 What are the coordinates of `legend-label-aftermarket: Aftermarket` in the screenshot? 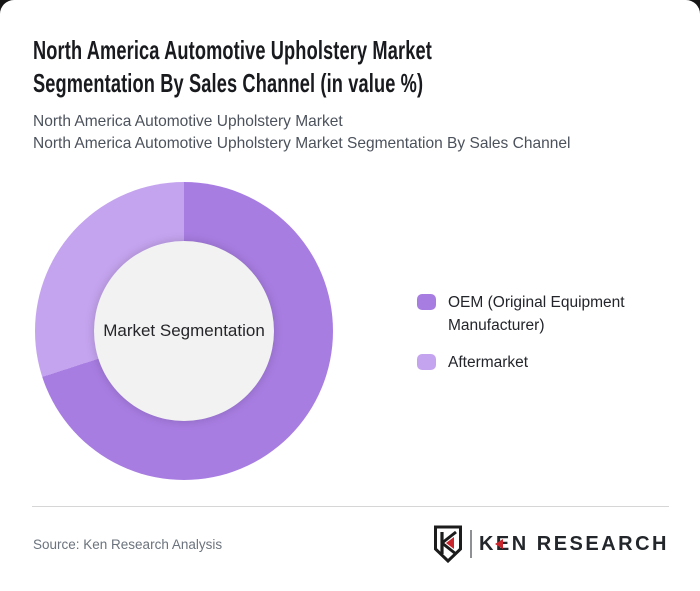 It's located at (488, 362).